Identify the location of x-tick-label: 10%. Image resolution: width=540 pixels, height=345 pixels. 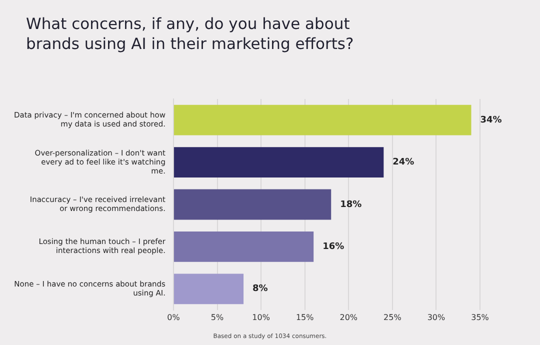
(261, 317).